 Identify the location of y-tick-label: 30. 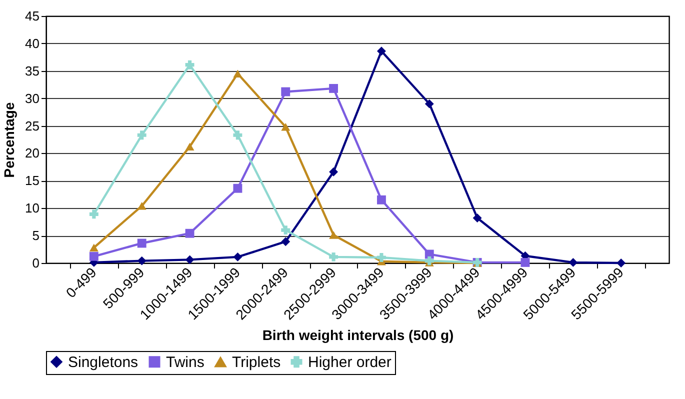
(32, 98).